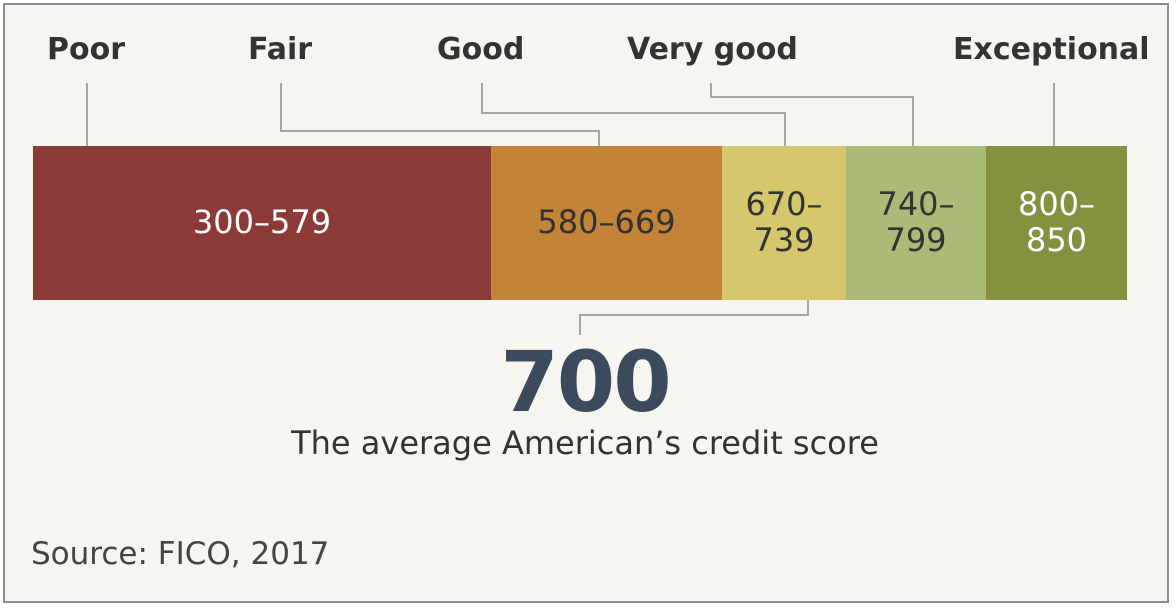 The height and width of the screenshot is (610, 1176). I want to click on source-note: Source: FICO, 2017, so click(180, 554).